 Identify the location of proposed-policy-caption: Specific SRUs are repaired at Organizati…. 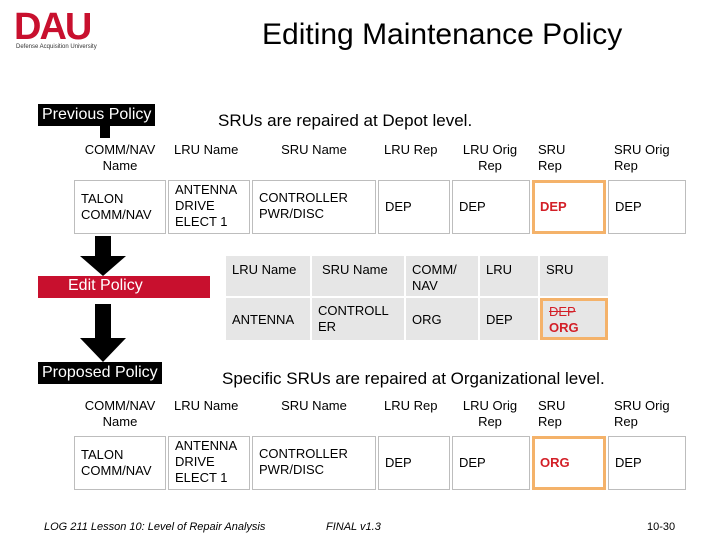
(413, 378).